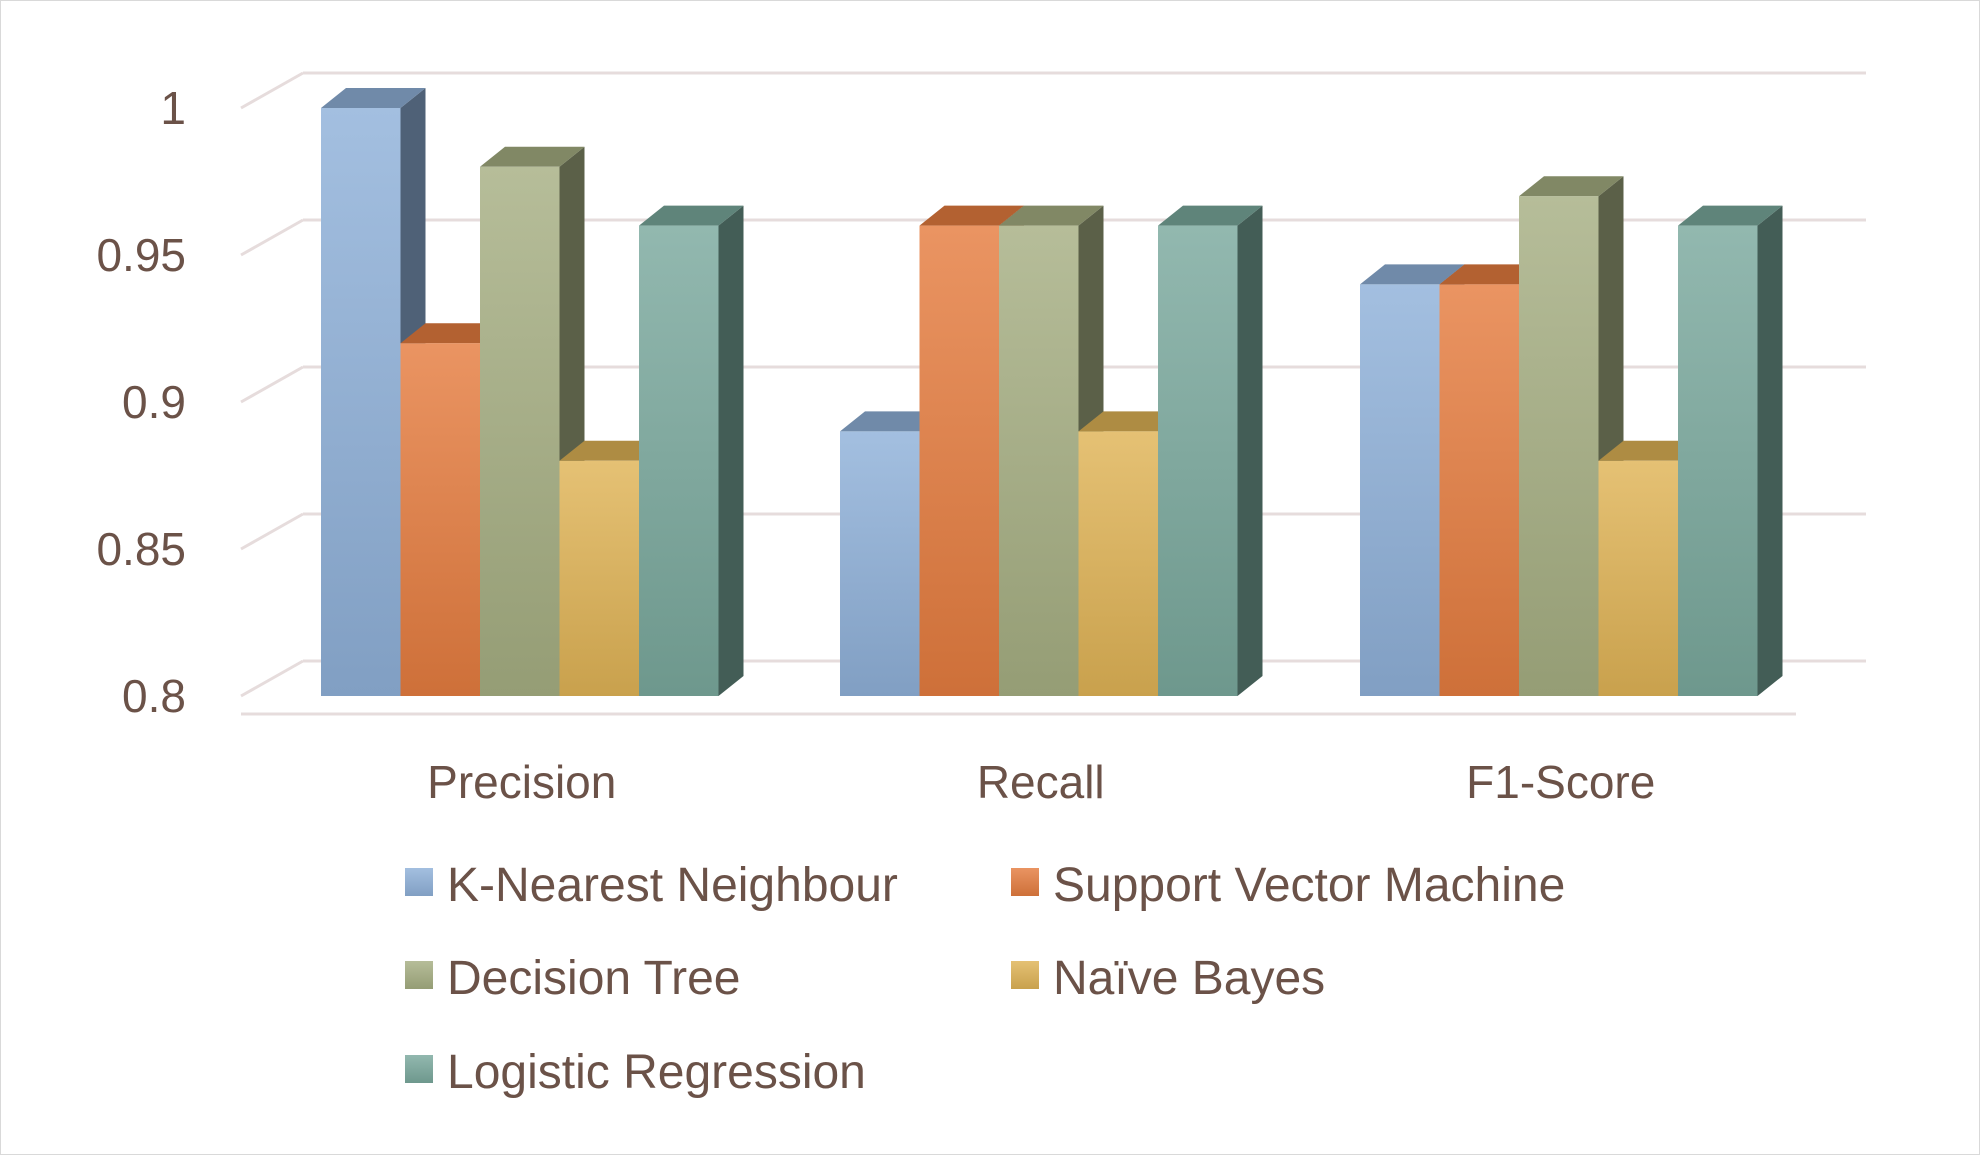 This screenshot has width=1982, height=1157. What do you see at coordinates (593, 978) in the screenshot?
I see `legend-label: Decision Tree` at bounding box center [593, 978].